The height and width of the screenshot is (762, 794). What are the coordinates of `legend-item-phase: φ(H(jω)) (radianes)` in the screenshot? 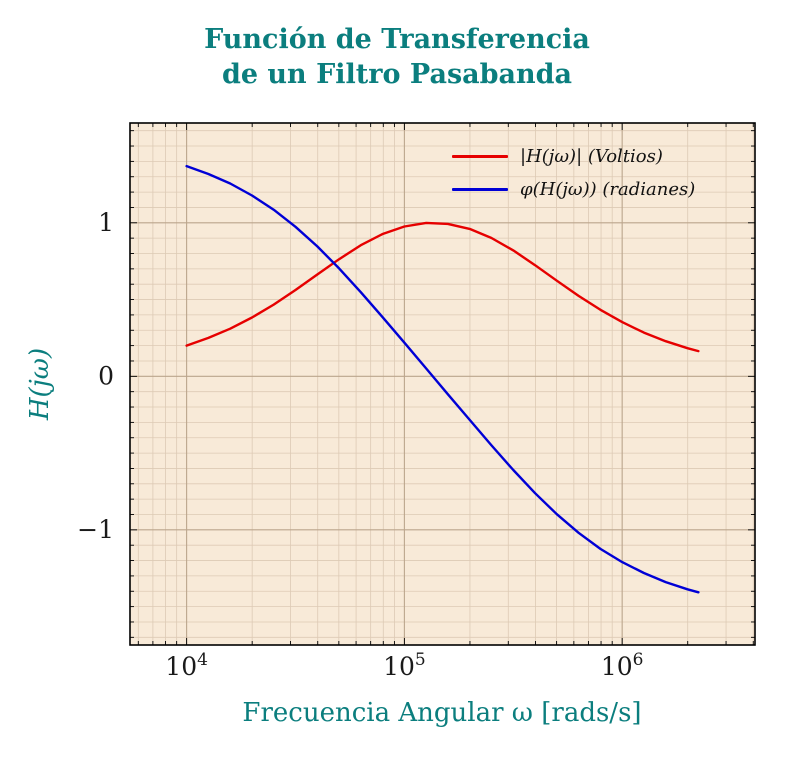 It's located at (573, 189).